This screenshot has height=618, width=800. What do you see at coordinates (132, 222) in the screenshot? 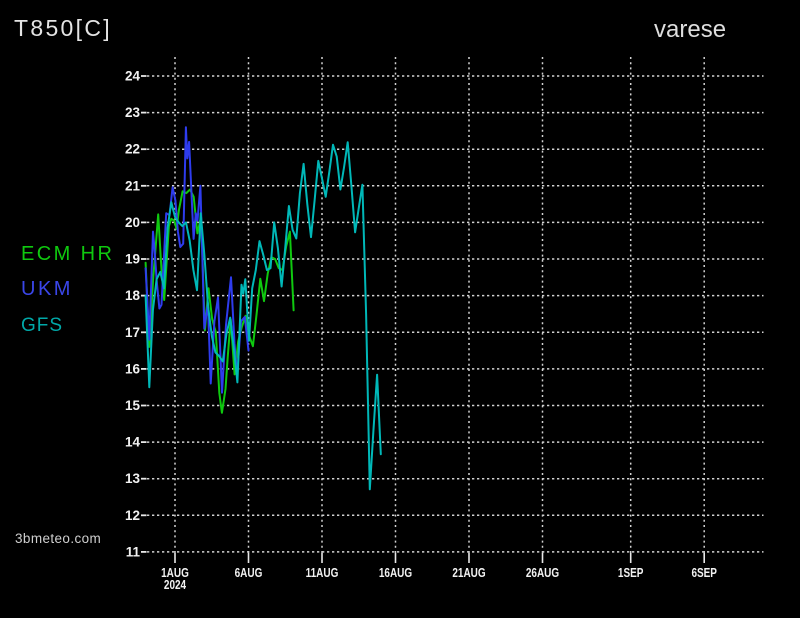
I see `svg-text: 20` at bounding box center [132, 222].